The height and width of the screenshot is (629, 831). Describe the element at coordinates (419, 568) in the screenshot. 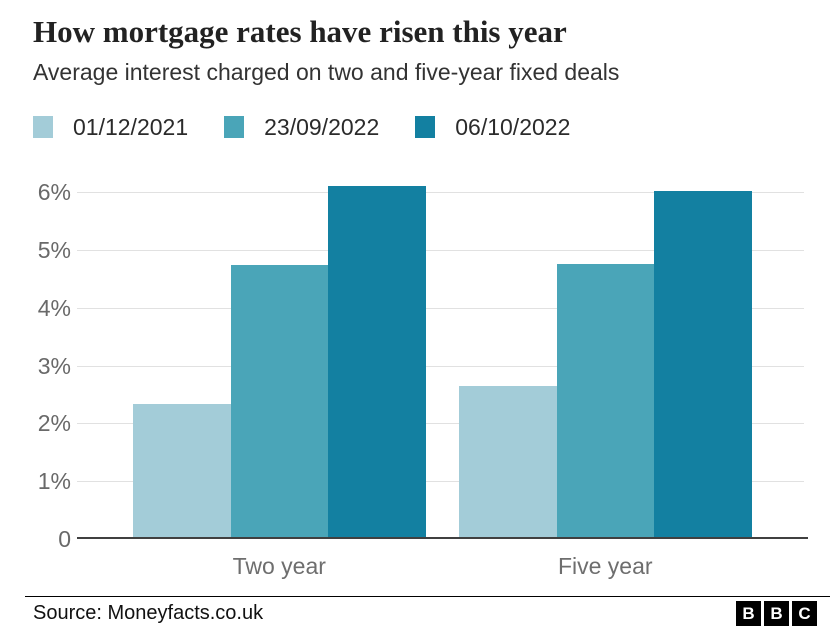

I see `x-axis-labels: Two year Five year` at that location.